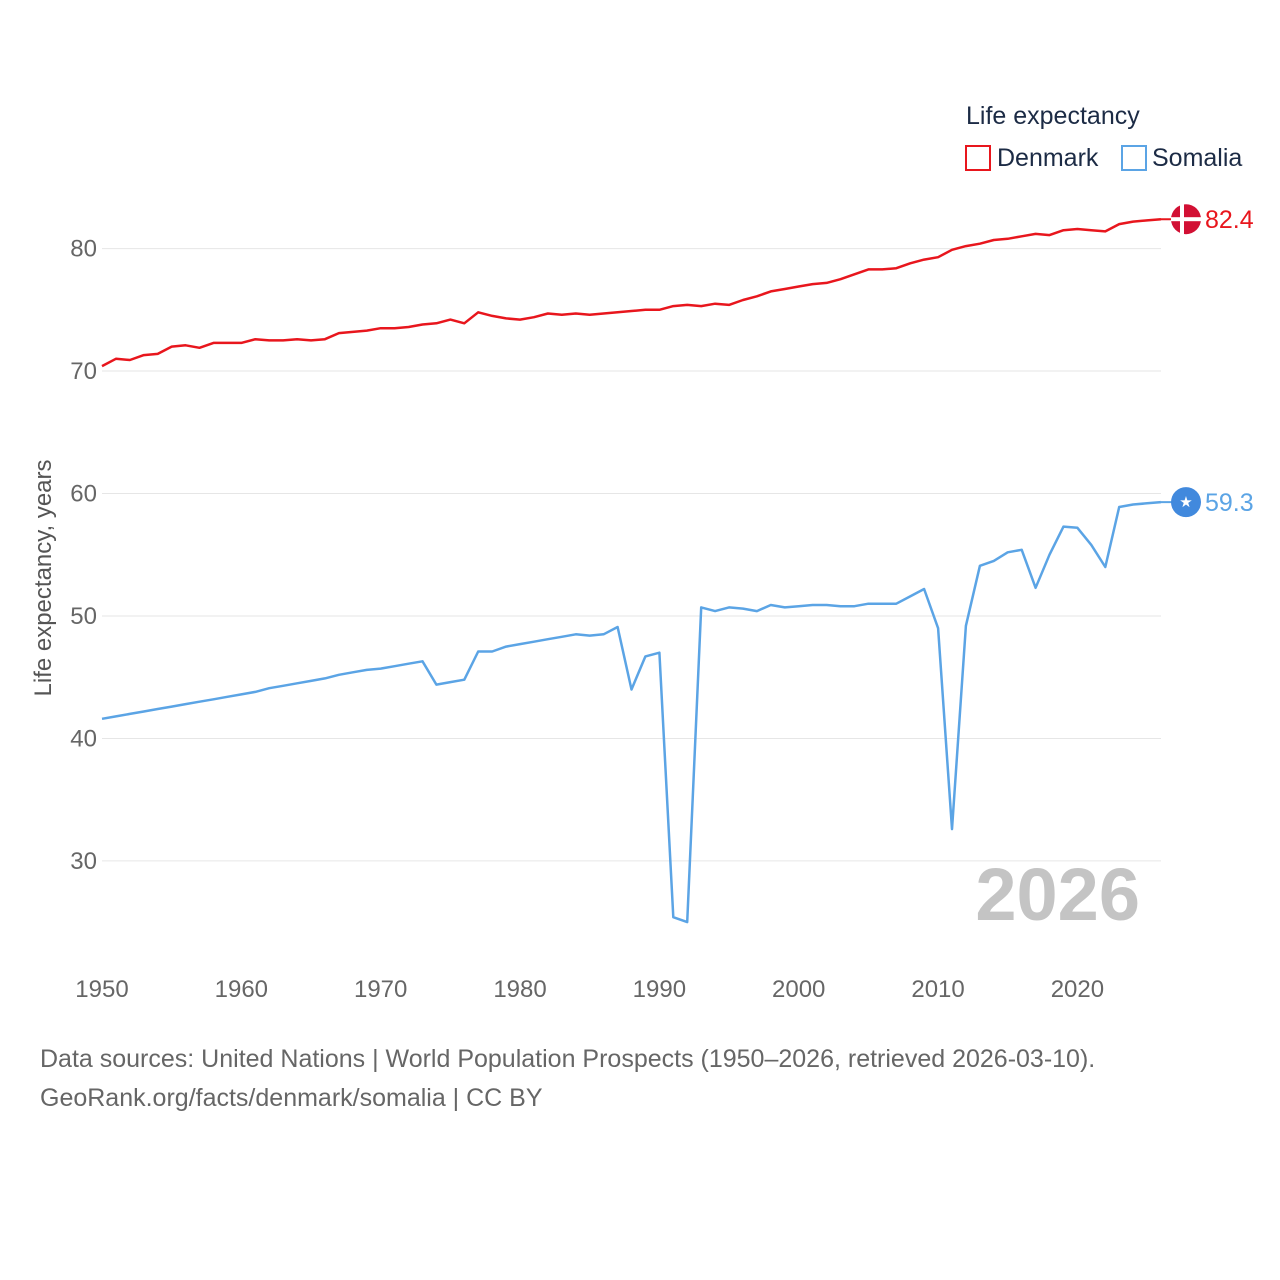 The width and height of the screenshot is (1280, 1280). Describe the element at coordinates (1134, 158) in the screenshot. I see `legend-swatch-somalia` at that location.